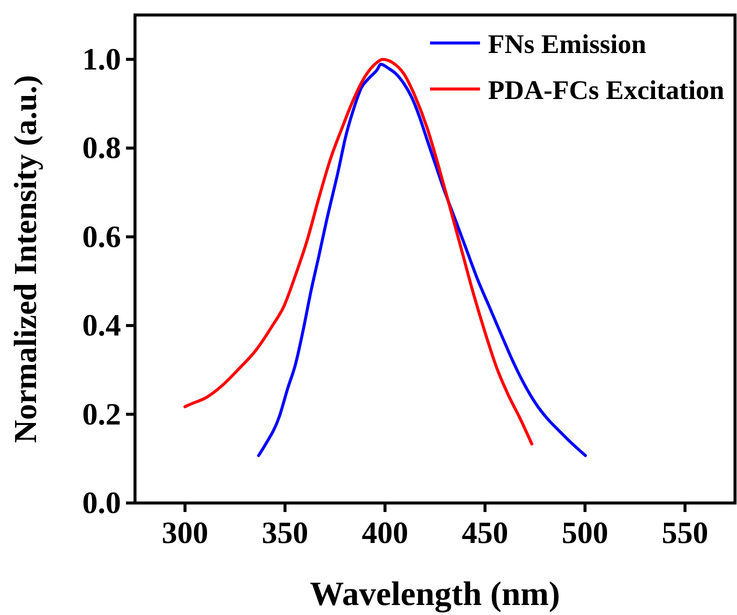 This screenshot has height=615, width=737. What do you see at coordinates (385, 532) in the screenshot?
I see `x-tick-label: 400` at bounding box center [385, 532].